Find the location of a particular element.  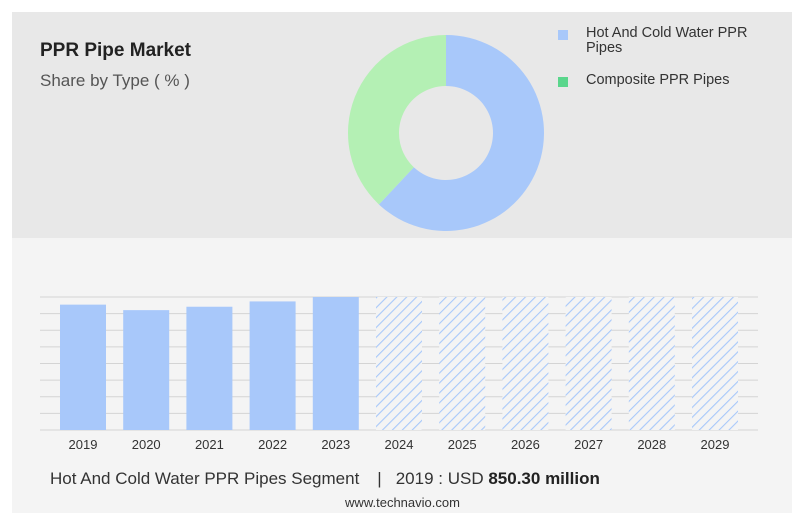

bar-2019 is located at coordinates (83, 367).